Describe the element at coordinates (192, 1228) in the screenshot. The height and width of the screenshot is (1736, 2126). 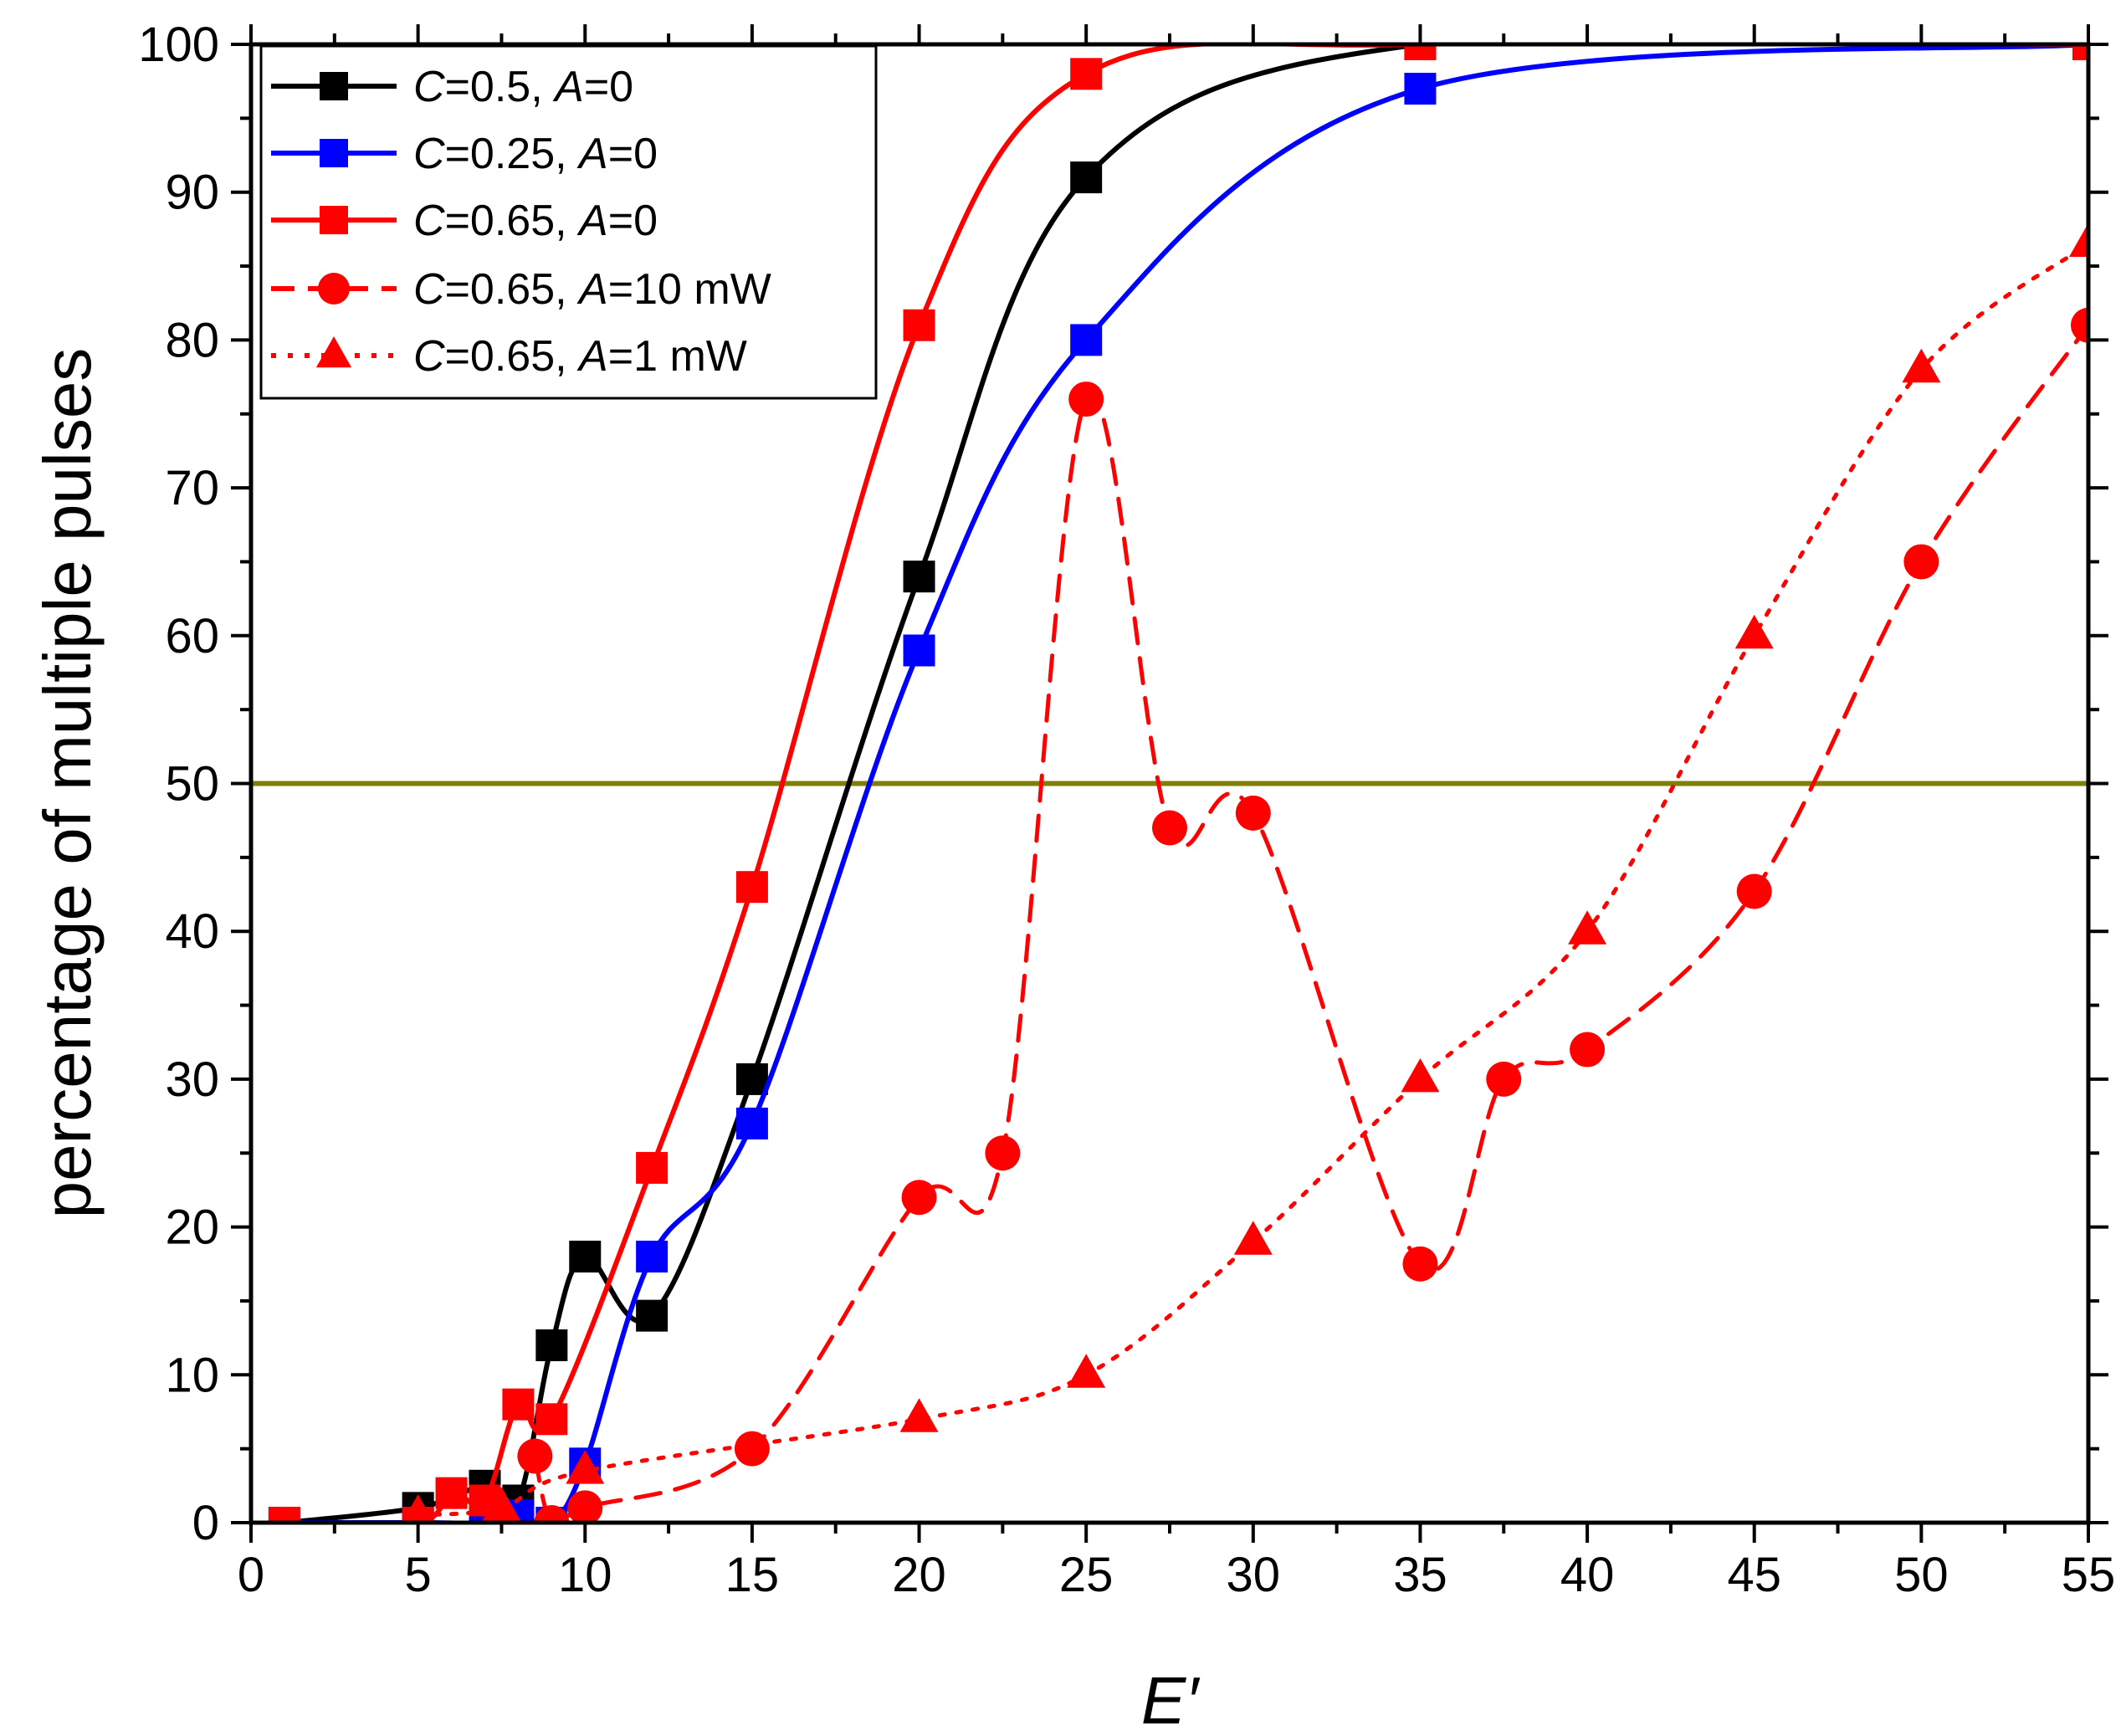
I see `y-tick-label: 20` at that location.